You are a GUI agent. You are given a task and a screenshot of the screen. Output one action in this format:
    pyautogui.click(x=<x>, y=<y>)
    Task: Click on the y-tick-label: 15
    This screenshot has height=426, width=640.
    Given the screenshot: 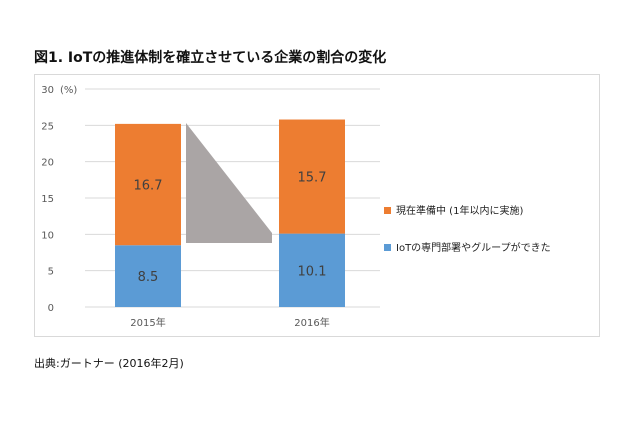 What is the action you would take?
    pyautogui.click(x=47, y=199)
    